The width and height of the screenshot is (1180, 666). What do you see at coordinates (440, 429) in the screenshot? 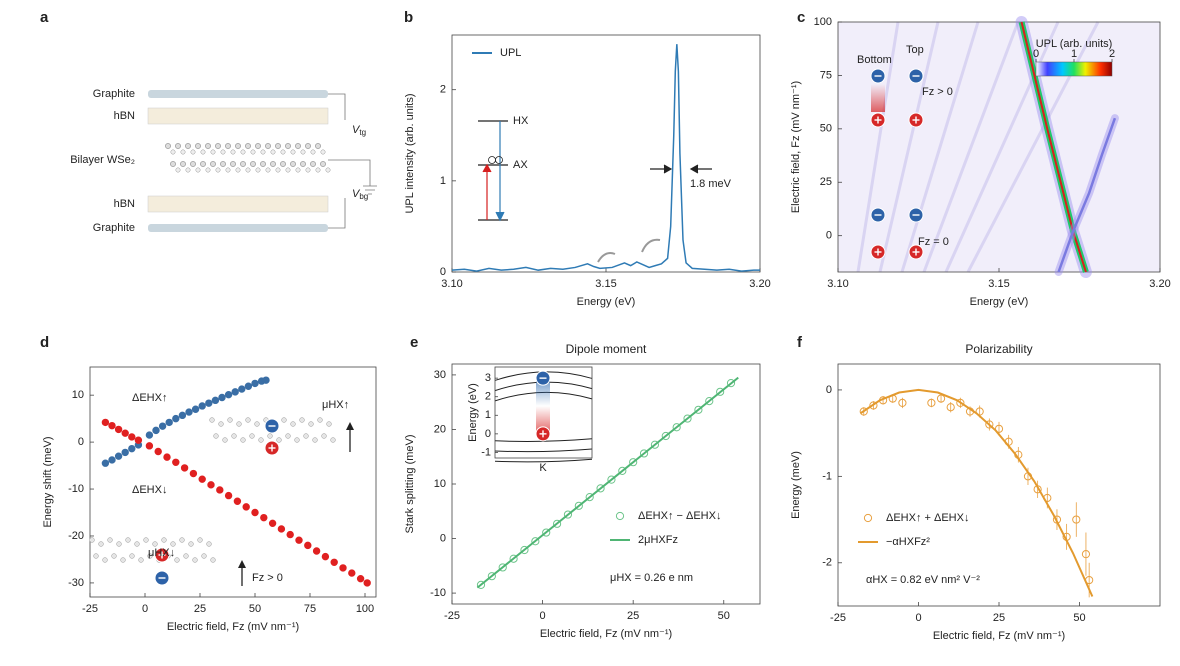
I see `y-tick-label: 20` at bounding box center [440, 429].